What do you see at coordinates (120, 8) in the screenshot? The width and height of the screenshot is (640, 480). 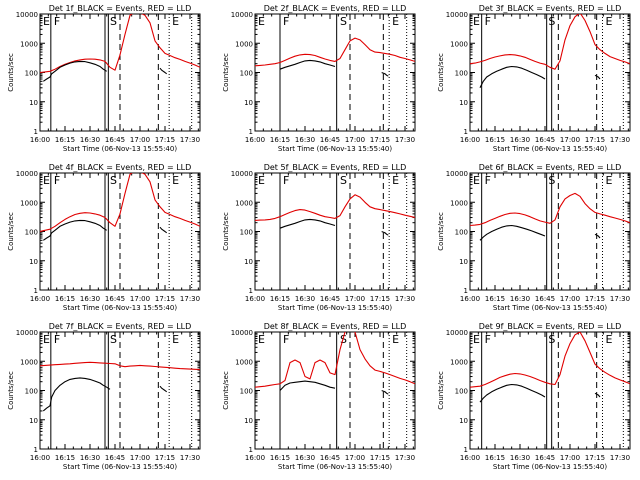 I see `chart-title: Det 1f_BLACK = Events, RED = LLD` at bounding box center [120, 8].